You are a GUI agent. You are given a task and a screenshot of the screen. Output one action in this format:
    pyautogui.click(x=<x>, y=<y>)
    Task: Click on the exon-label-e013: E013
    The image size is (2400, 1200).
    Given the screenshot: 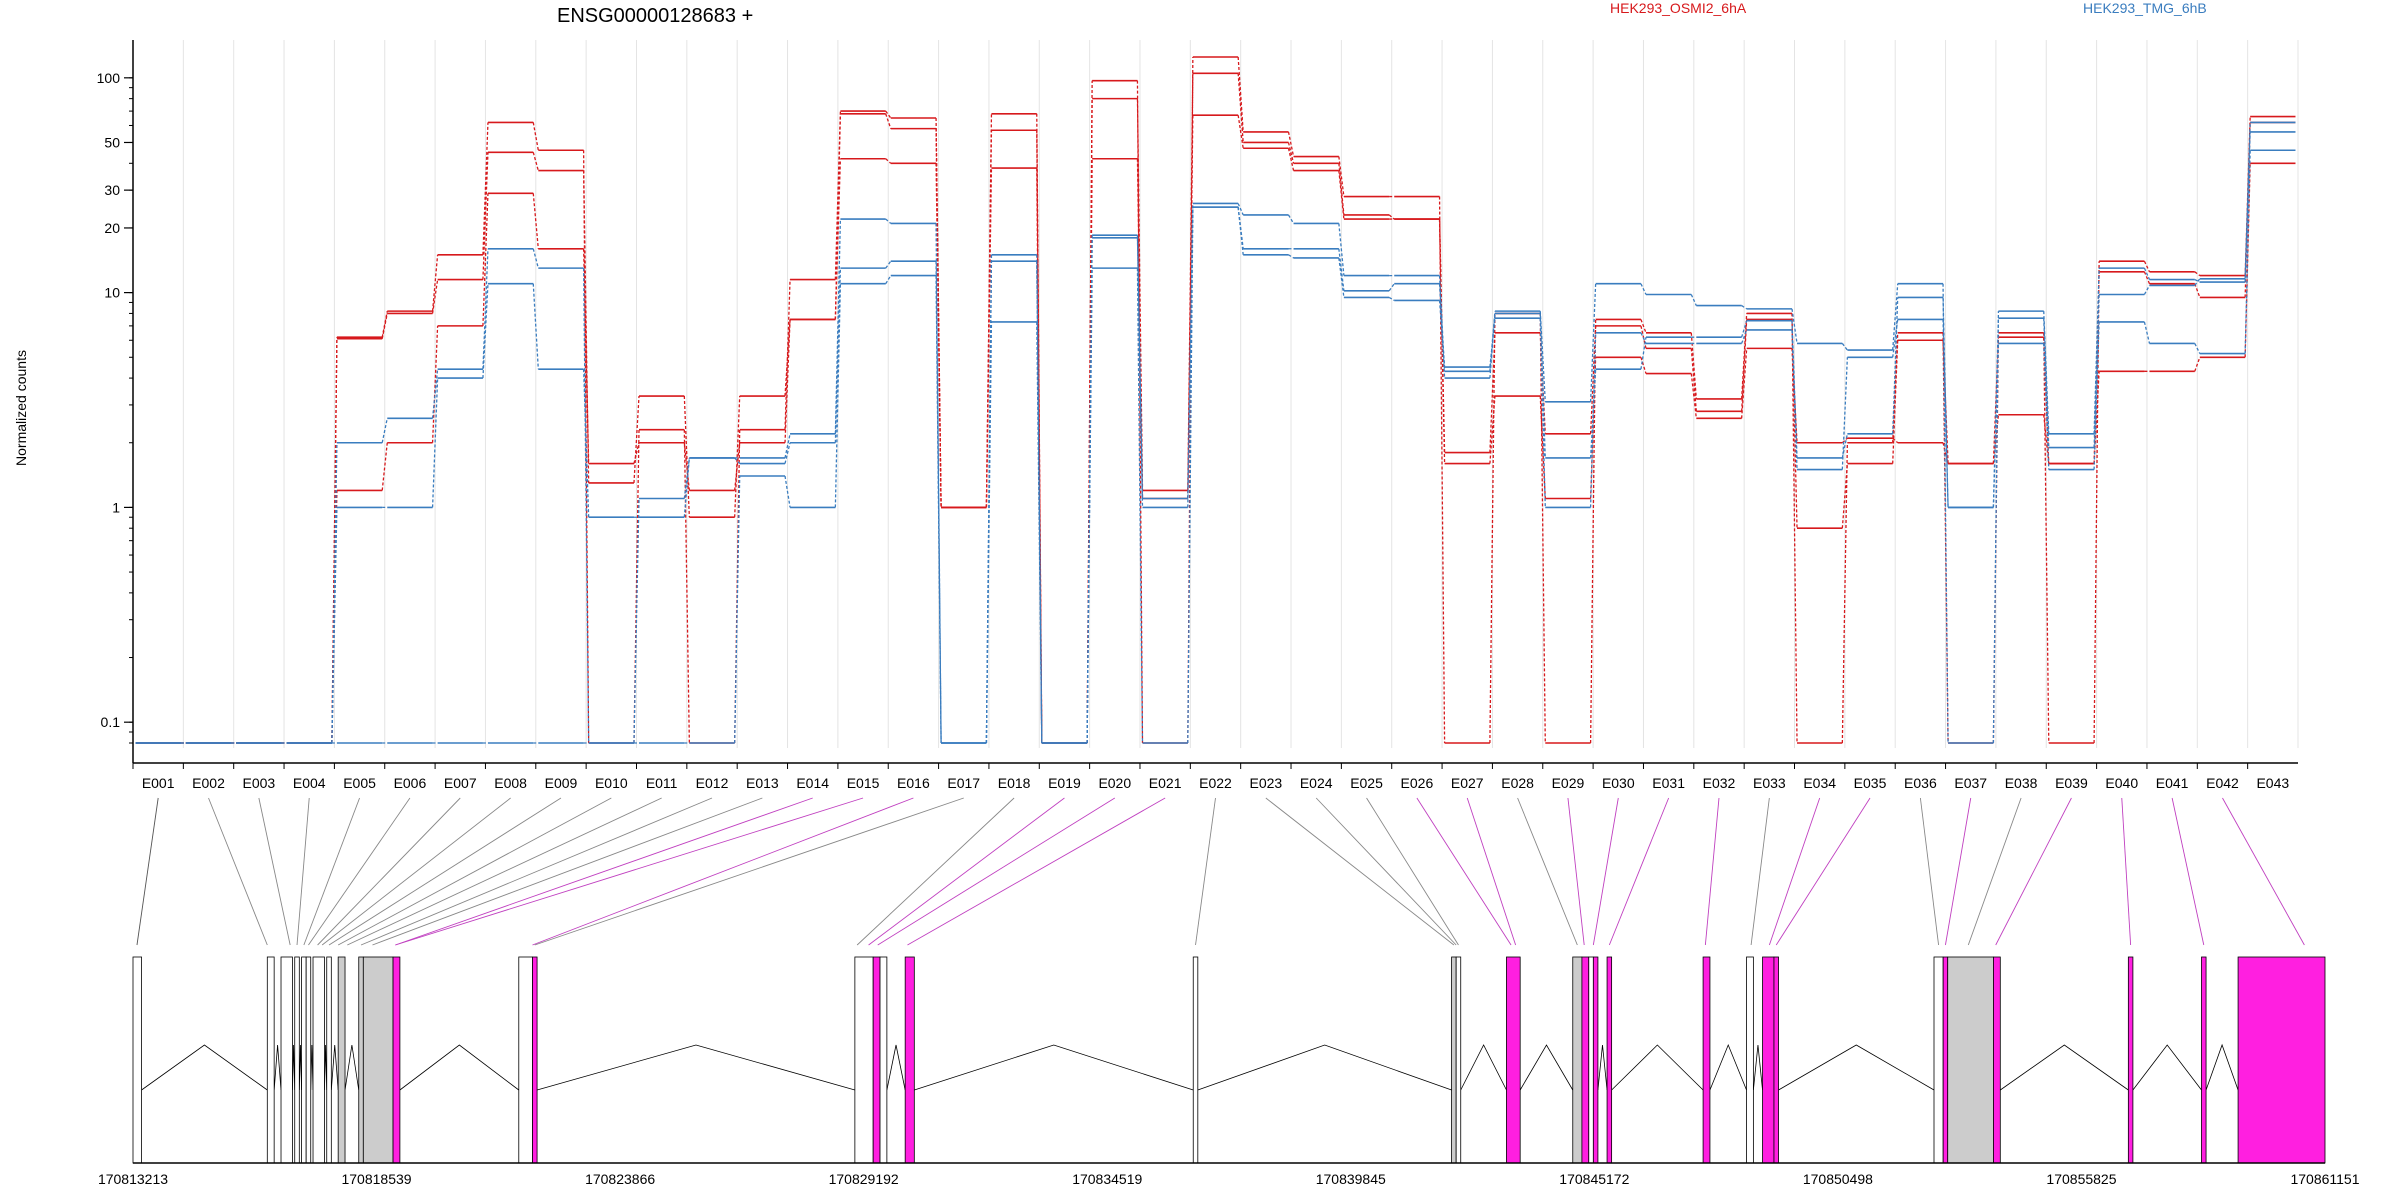 What is the action you would take?
    pyautogui.click(x=762, y=783)
    